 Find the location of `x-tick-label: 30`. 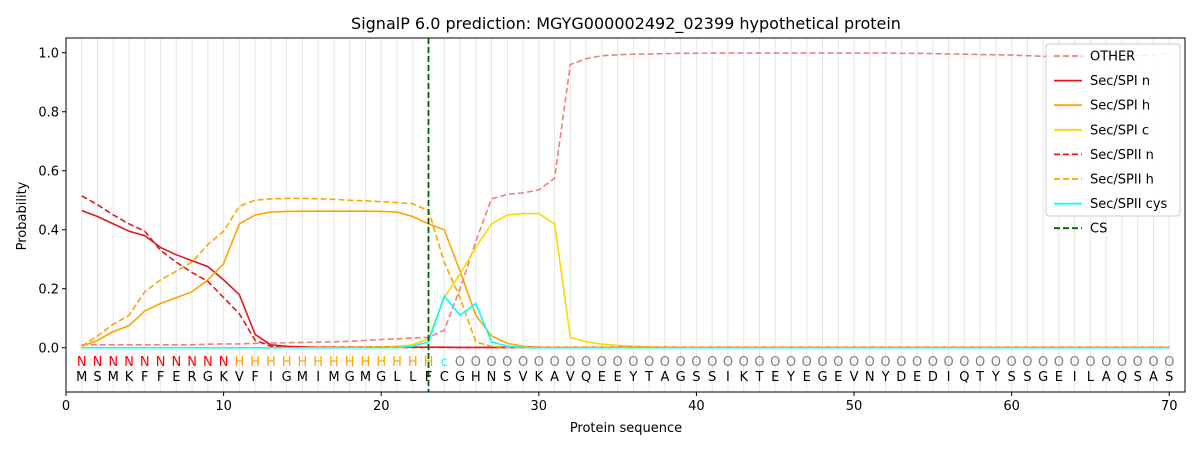

x-tick-label: 30 is located at coordinates (539, 406).